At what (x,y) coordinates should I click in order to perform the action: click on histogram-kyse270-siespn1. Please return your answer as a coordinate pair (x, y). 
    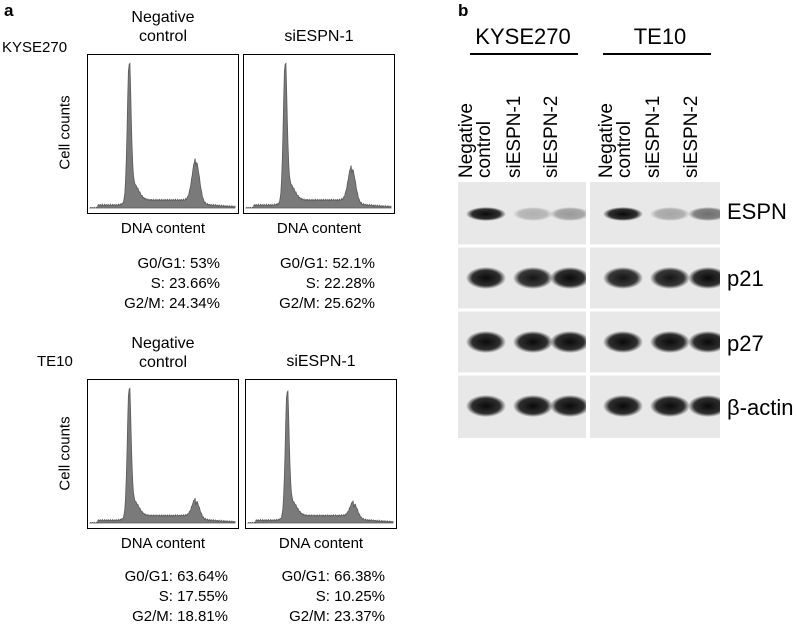
    Looking at the image, I should click on (319, 134).